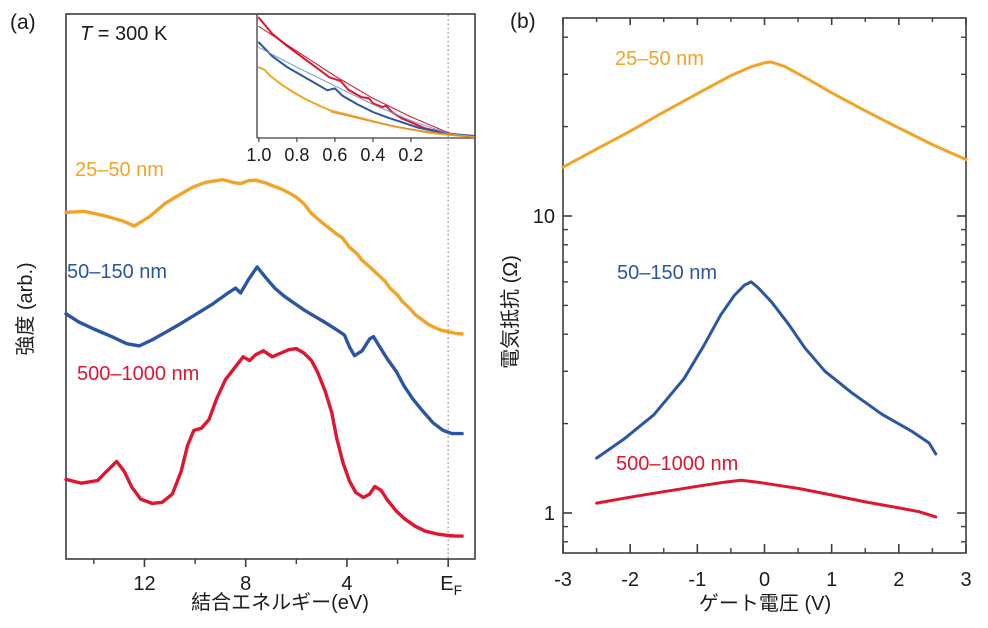 Image resolution: width=988 pixels, height=628 pixels. Describe the element at coordinates (659, 59) in the screenshot. I see `panel-b-label-25-50nm: 25–50 nm` at that location.